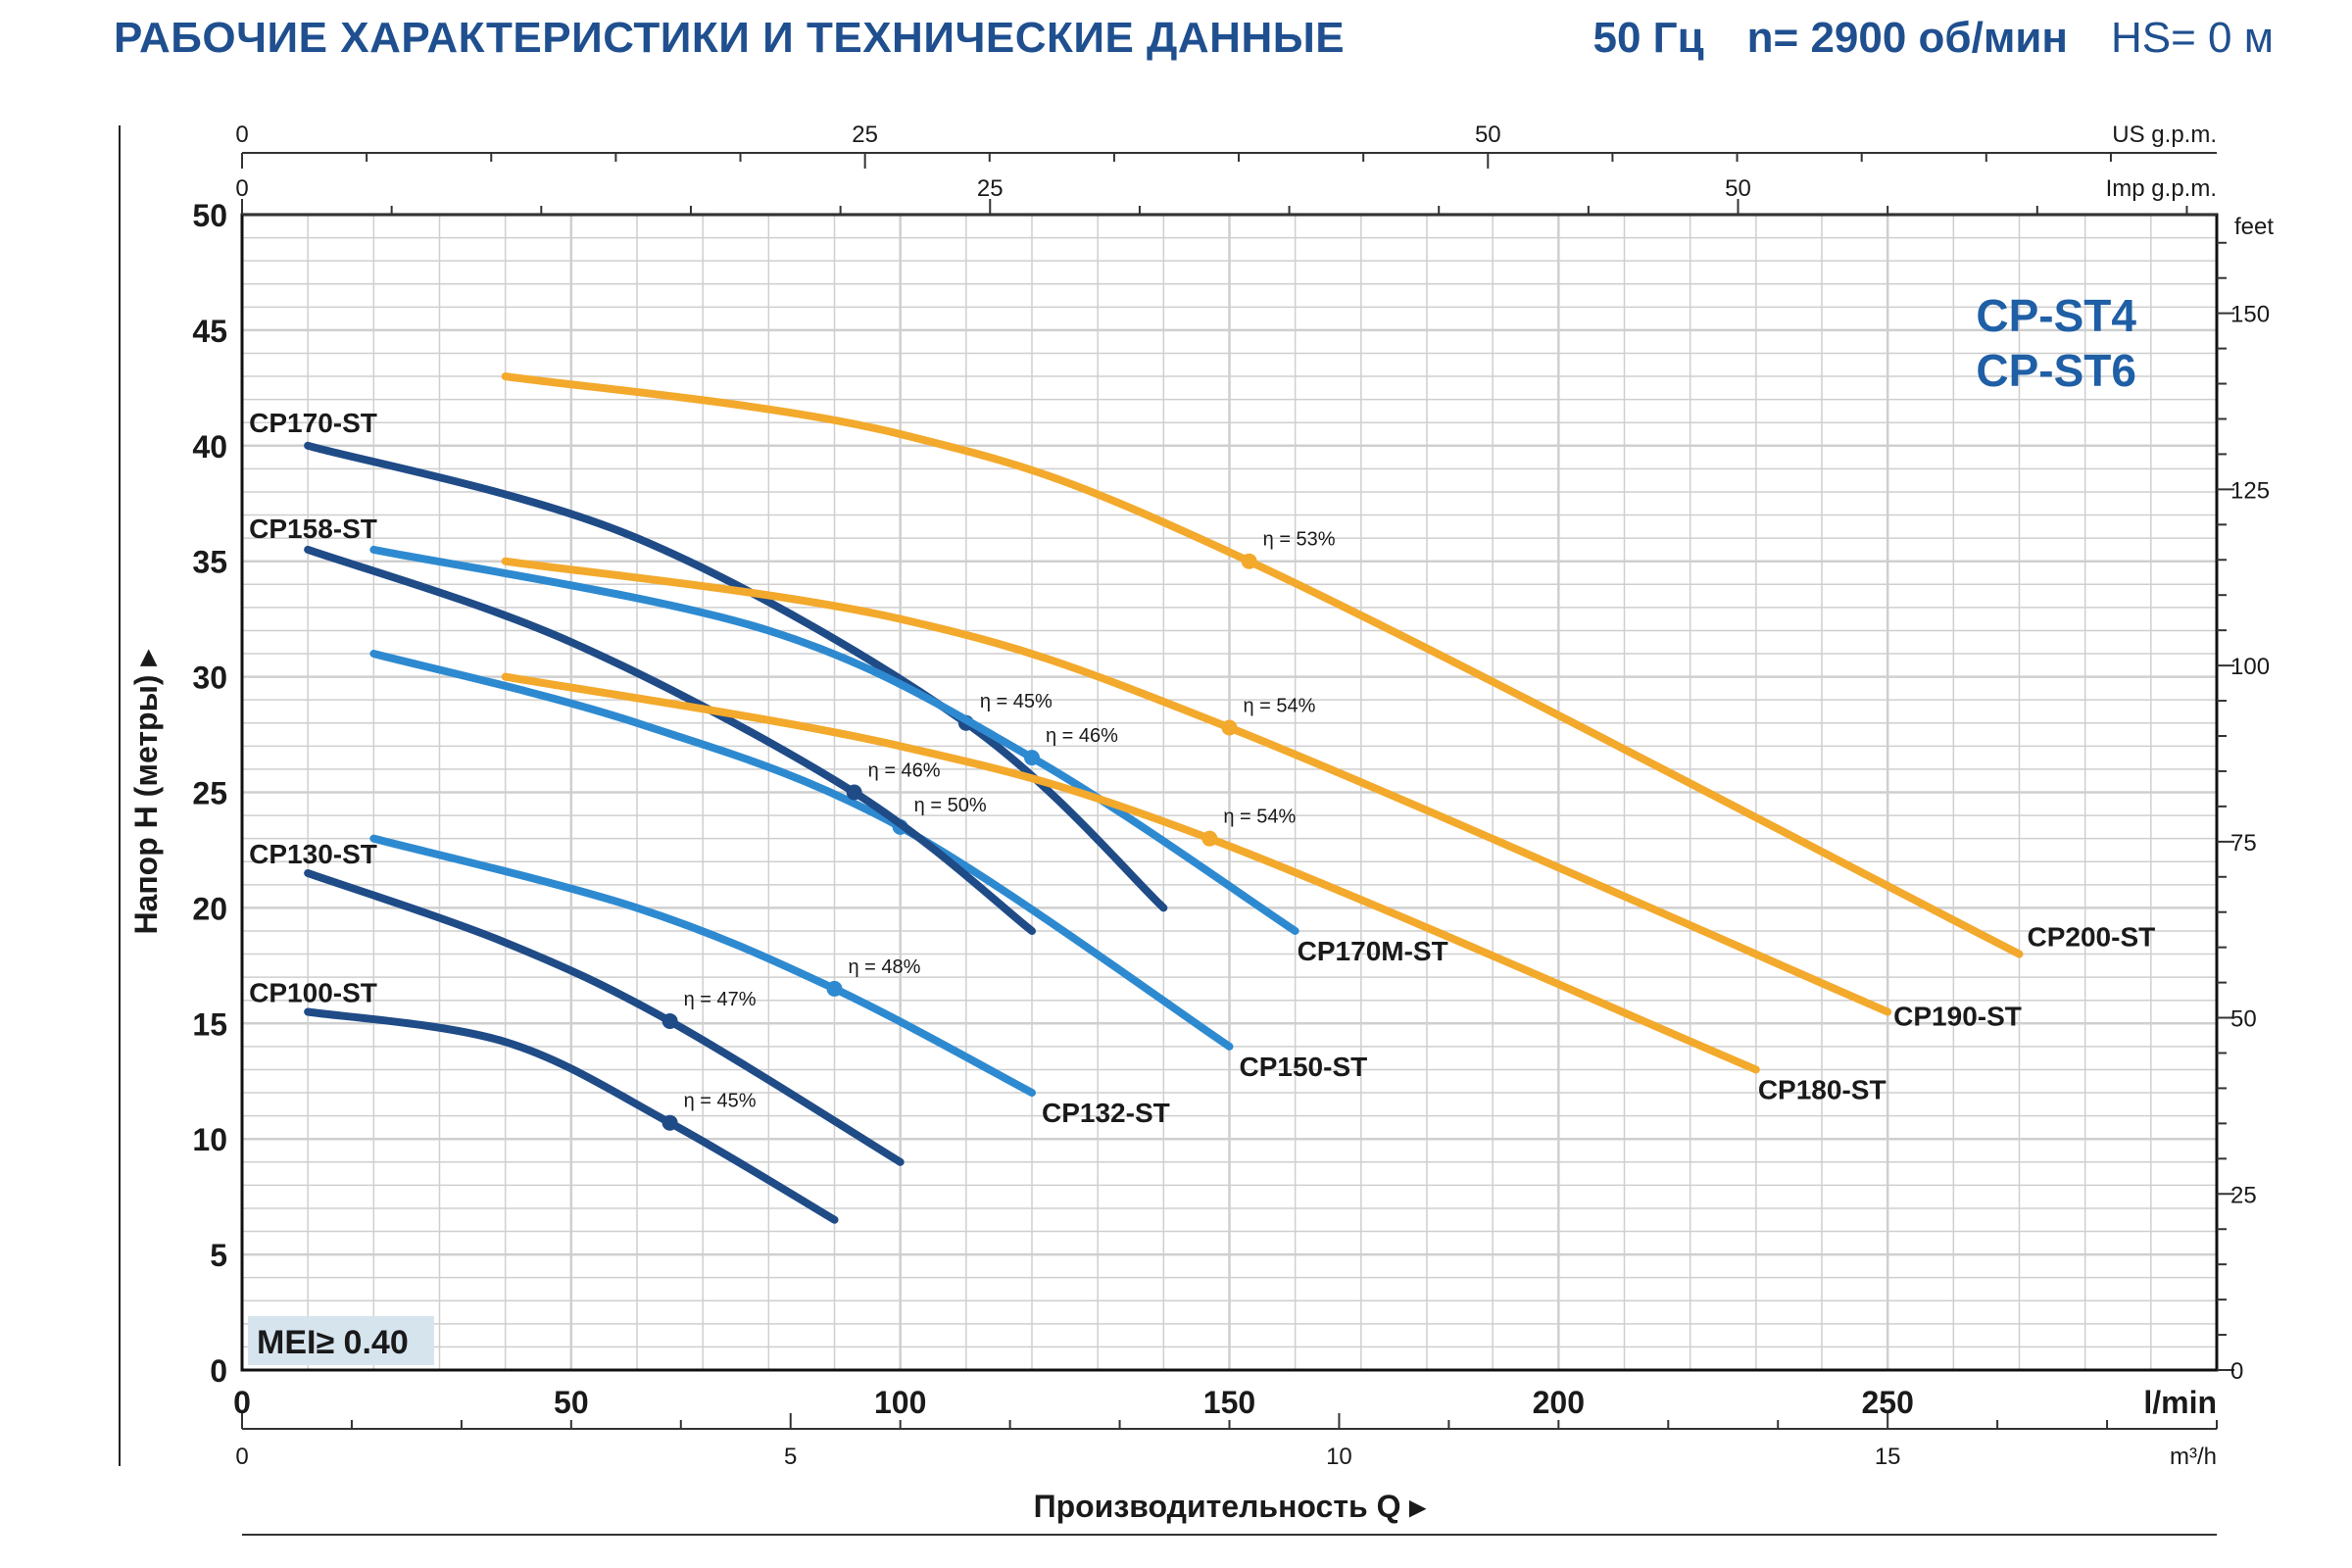 The width and height of the screenshot is (2352, 1568). Describe the element at coordinates (834, 988) in the screenshot. I see `efficiency-point-cp132-st` at that location.